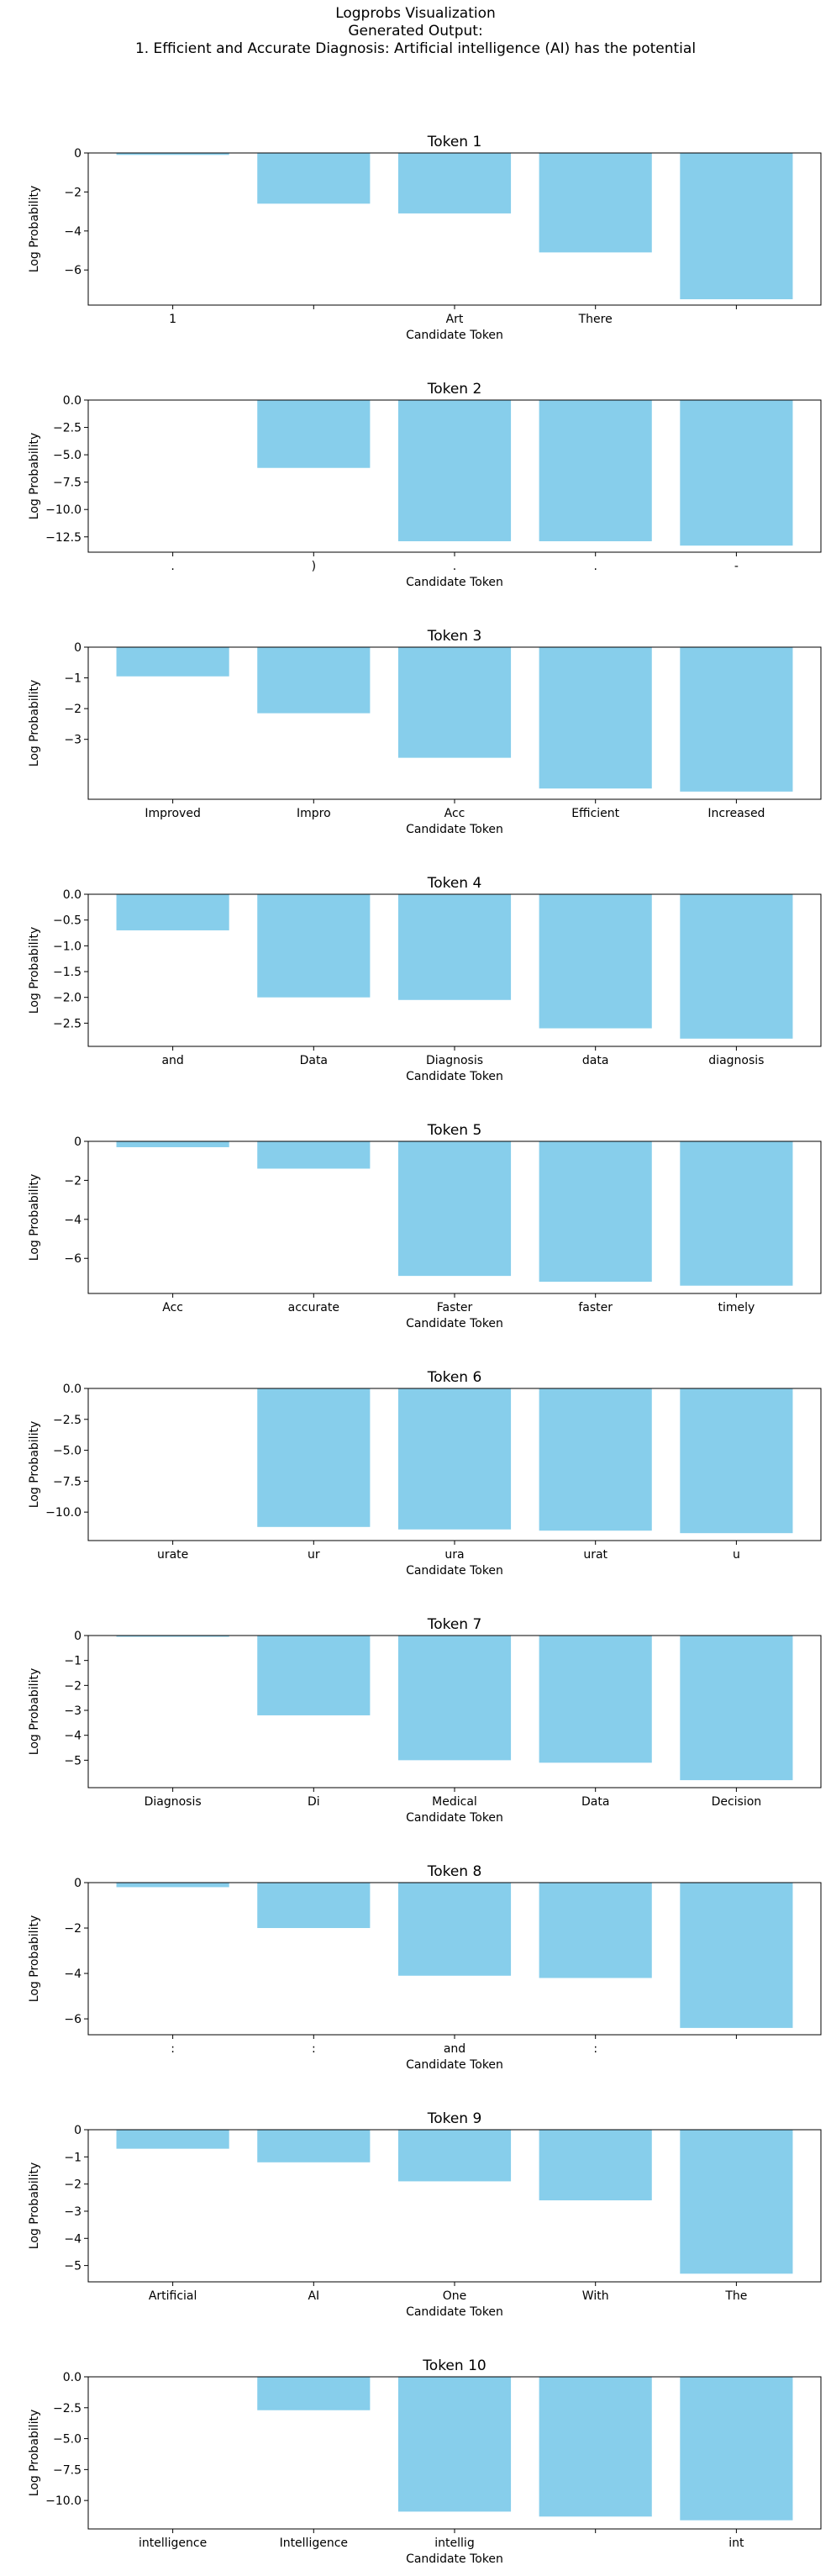 The image size is (831, 2576). What do you see at coordinates (735, 2296) in the screenshot?
I see `x-tick-label: The` at bounding box center [735, 2296].